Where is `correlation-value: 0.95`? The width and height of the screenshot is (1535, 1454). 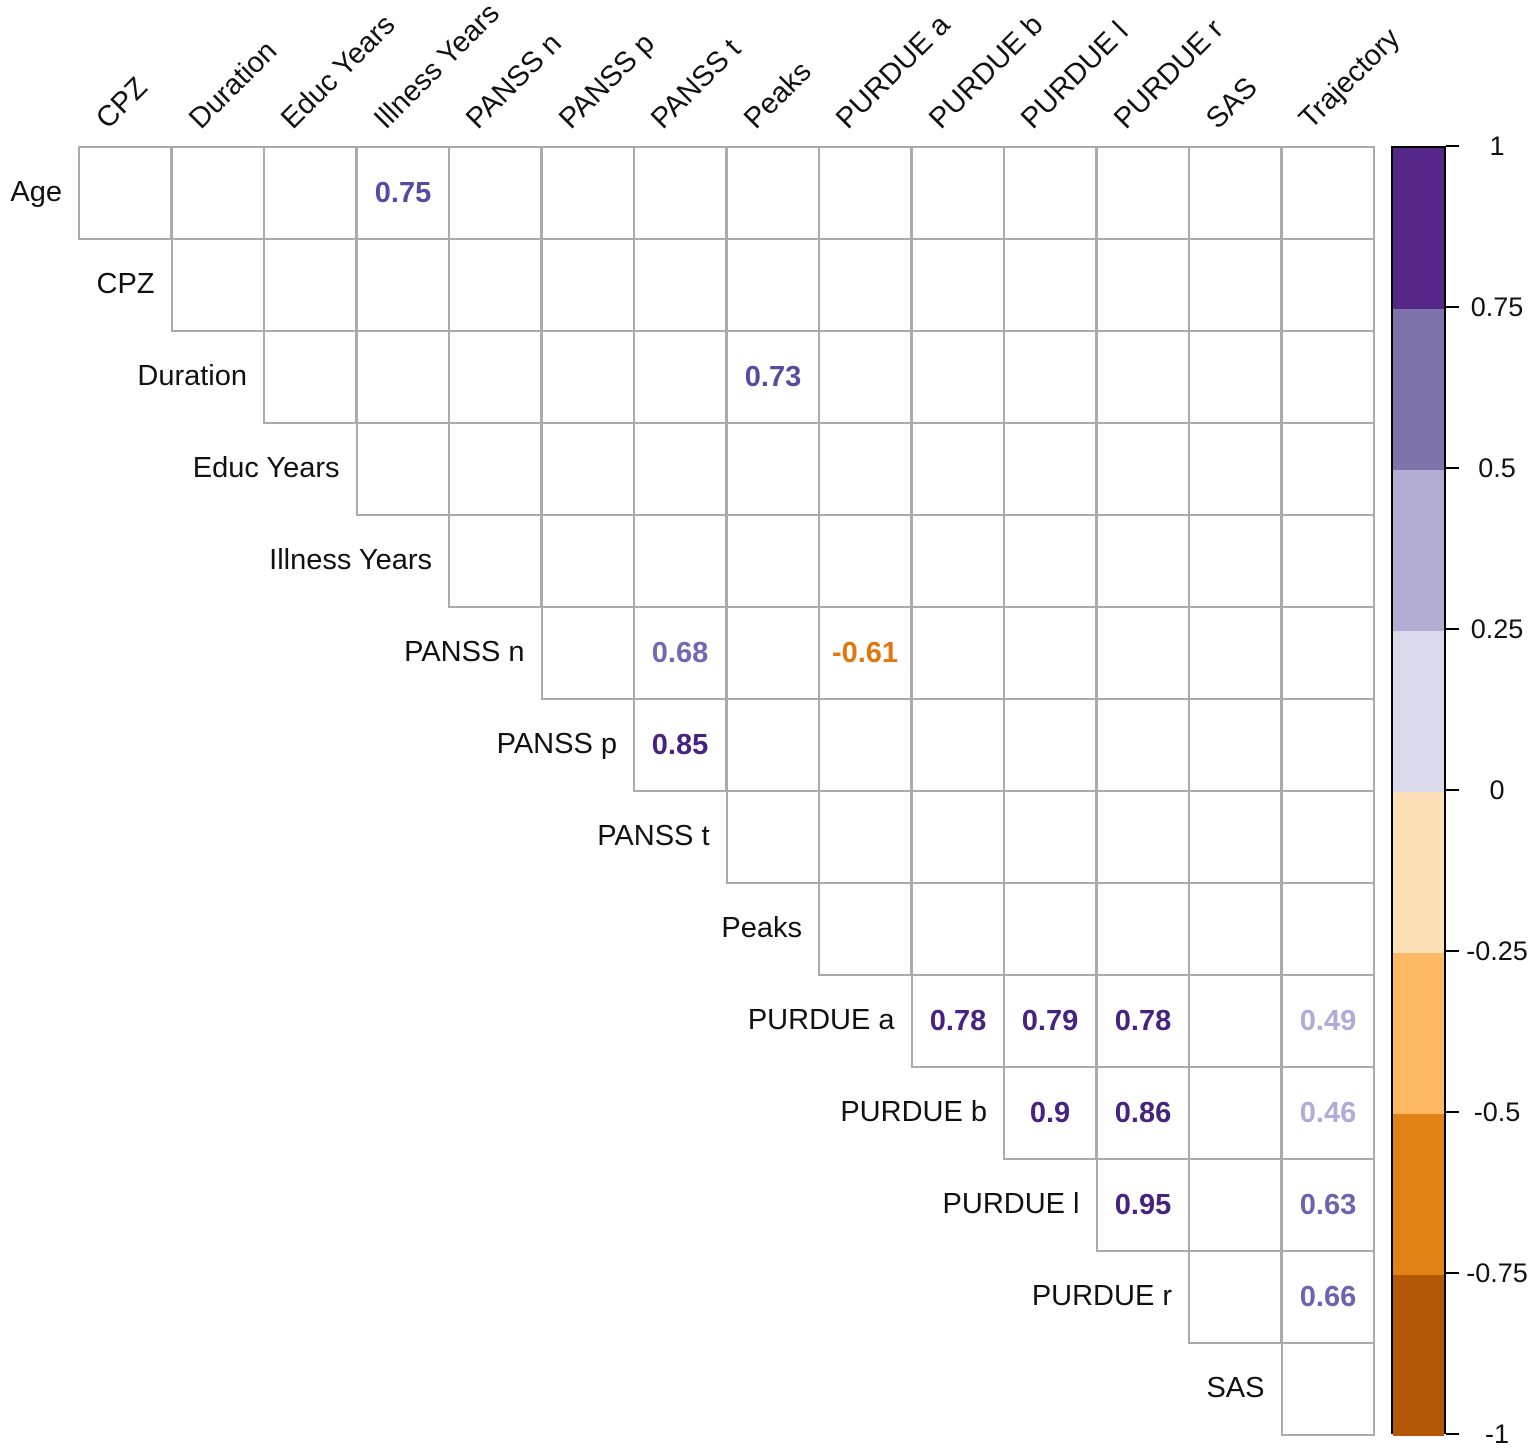 correlation-value: 0.95 is located at coordinates (1143, 1204).